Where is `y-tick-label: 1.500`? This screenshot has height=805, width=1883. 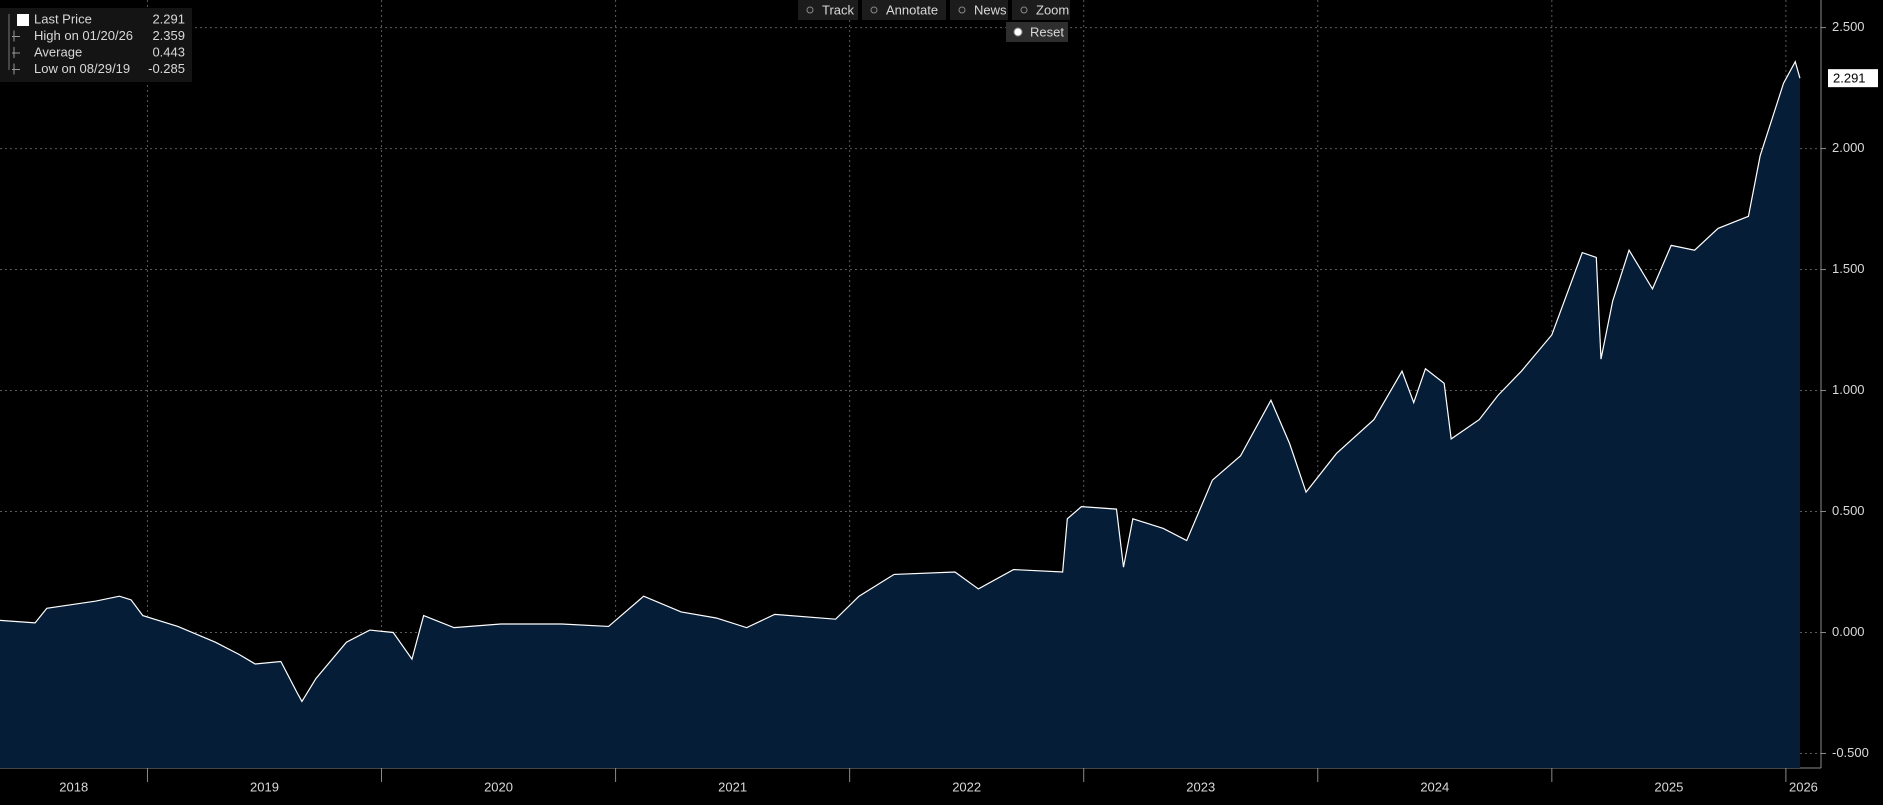
y-tick-label: 1.500 is located at coordinates (1848, 268).